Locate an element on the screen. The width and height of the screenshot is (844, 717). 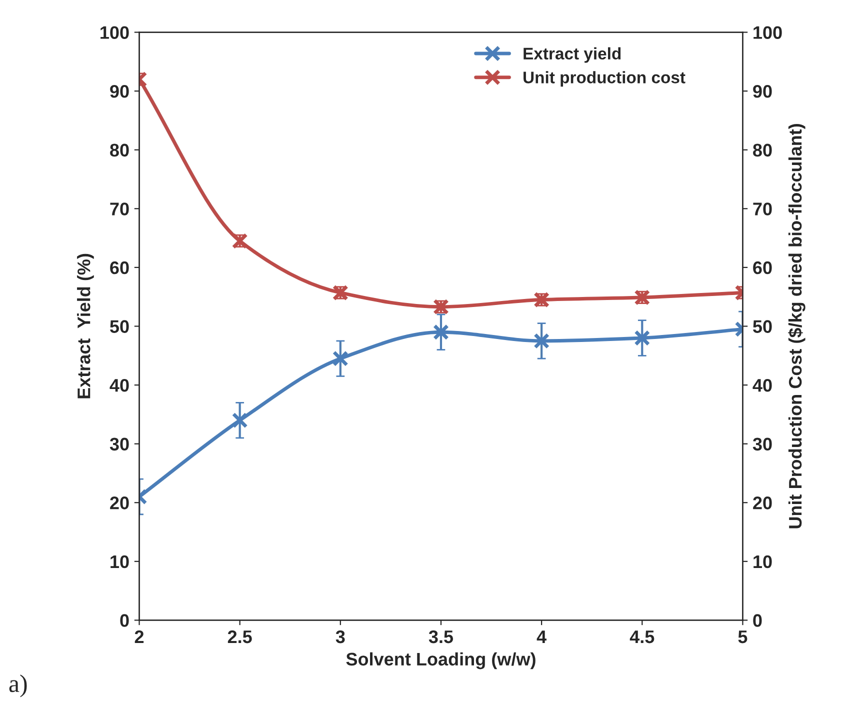
x-tick-label: 4 is located at coordinates (541, 637).